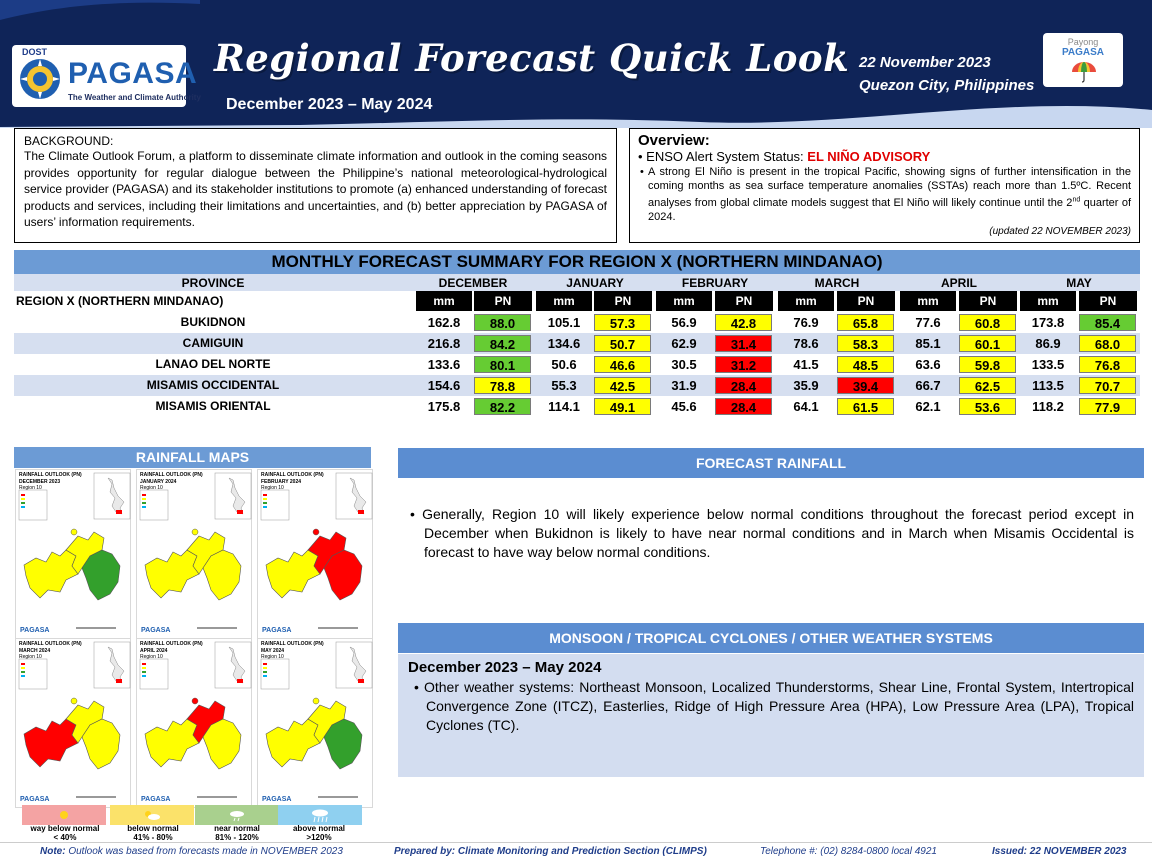 The width and height of the screenshot is (1152, 864). I want to click on percent-normal-cell: 31.2, so click(743, 364).